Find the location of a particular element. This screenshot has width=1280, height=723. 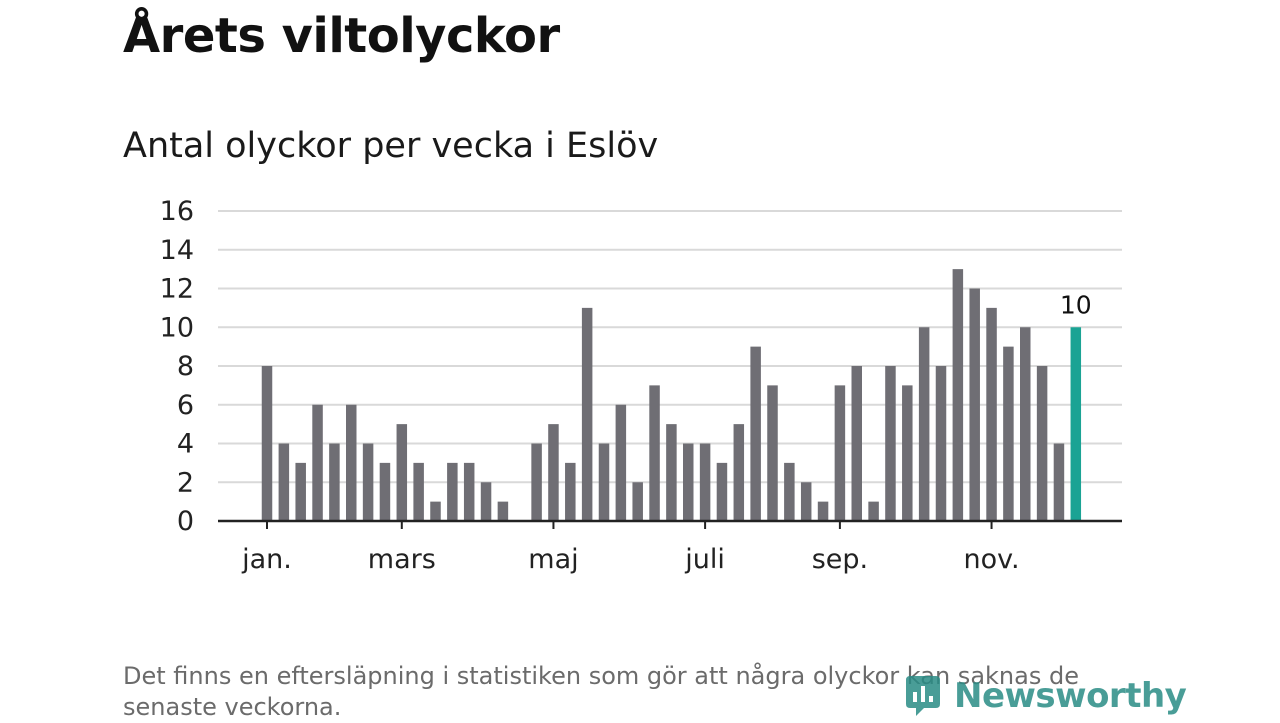

y-tick-label: 14 is located at coordinates (177, 250).